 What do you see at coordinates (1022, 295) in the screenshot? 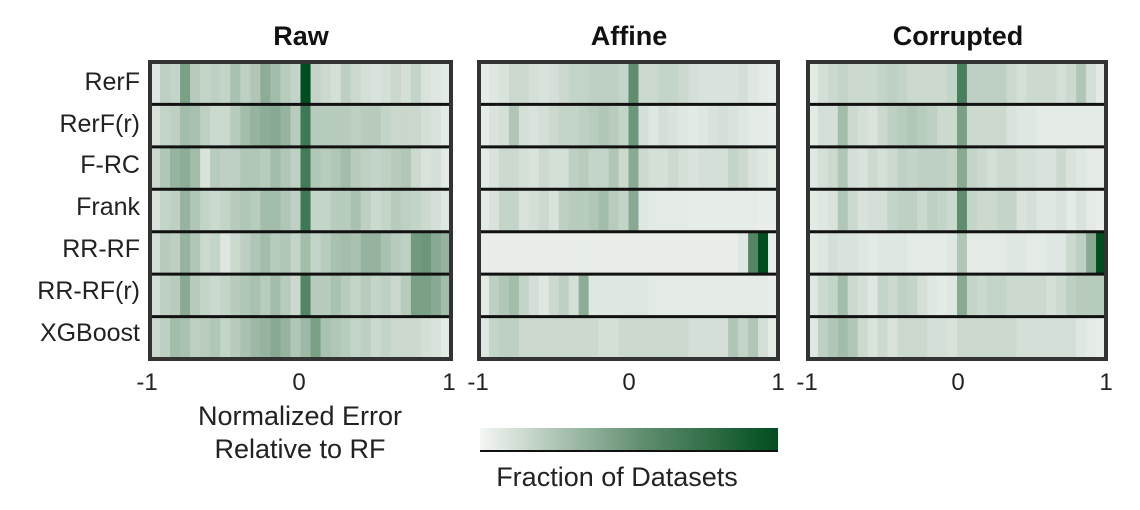
I see `heatmap-cell-corrupted-r5-b21` at bounding box center [1022, 295].